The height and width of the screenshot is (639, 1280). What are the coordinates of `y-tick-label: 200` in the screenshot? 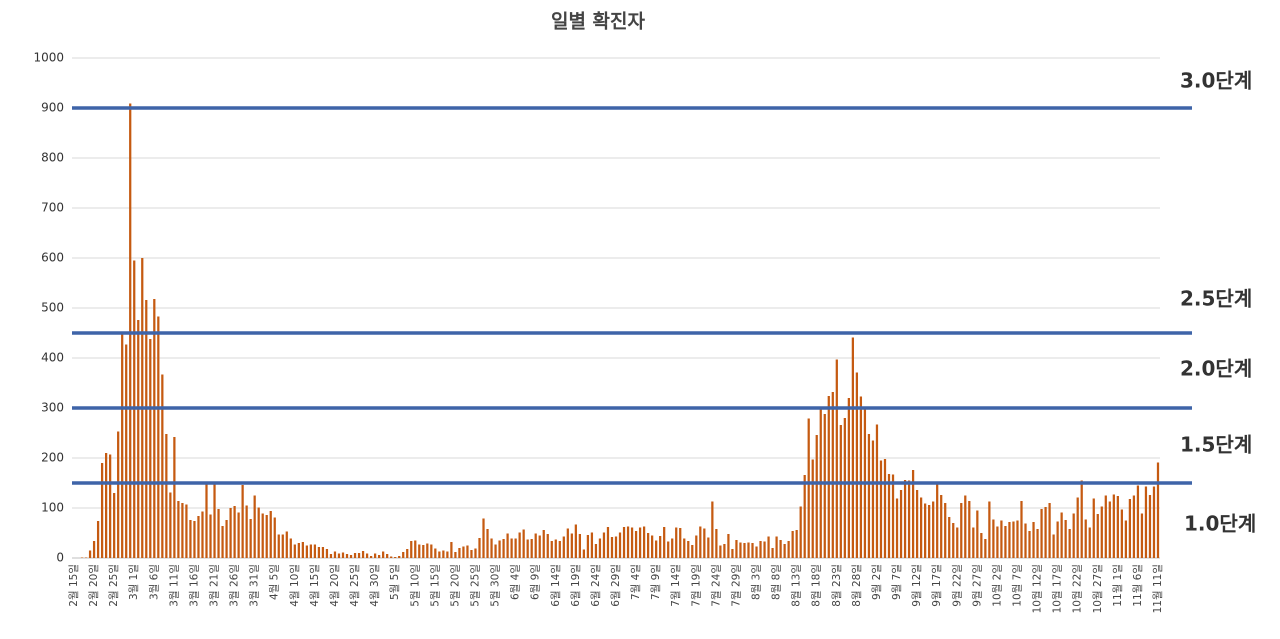 It's located at (52, 458).